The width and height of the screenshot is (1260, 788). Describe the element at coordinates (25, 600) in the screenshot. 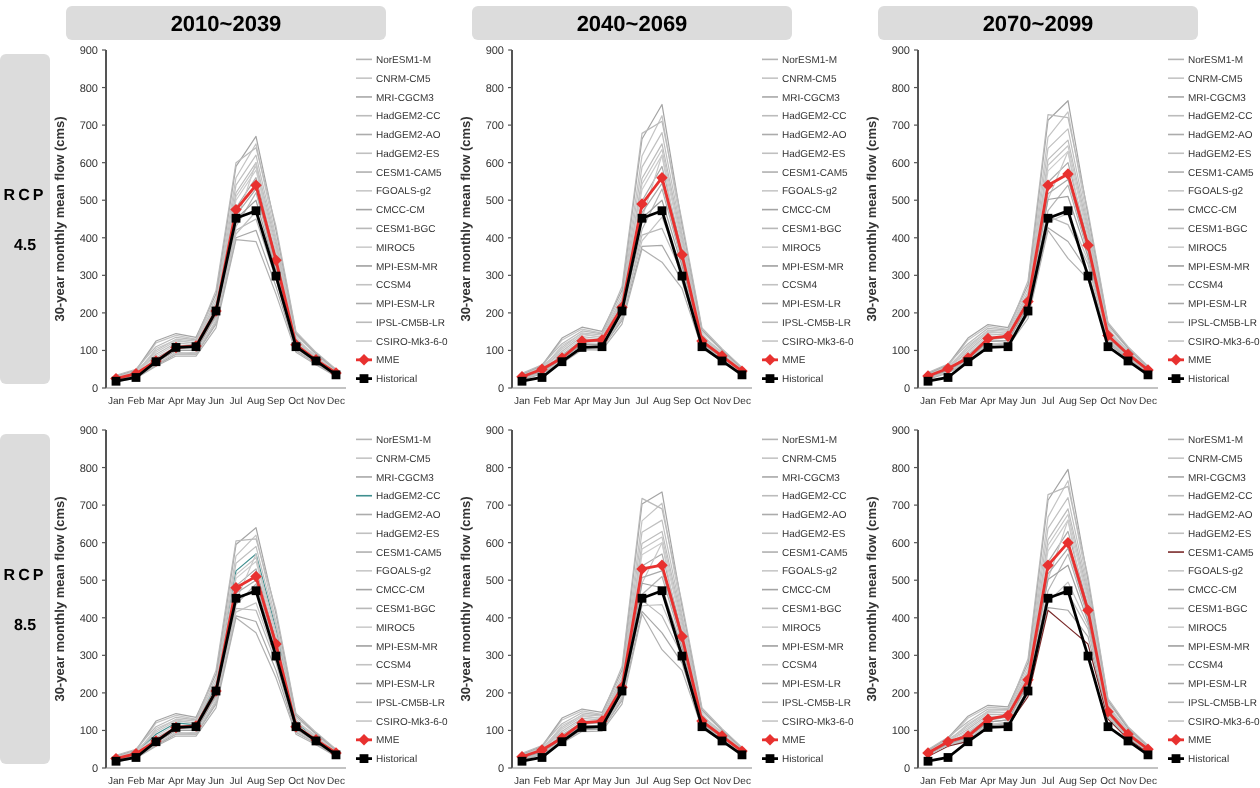

I see `text: RCP 8.5` at that location.